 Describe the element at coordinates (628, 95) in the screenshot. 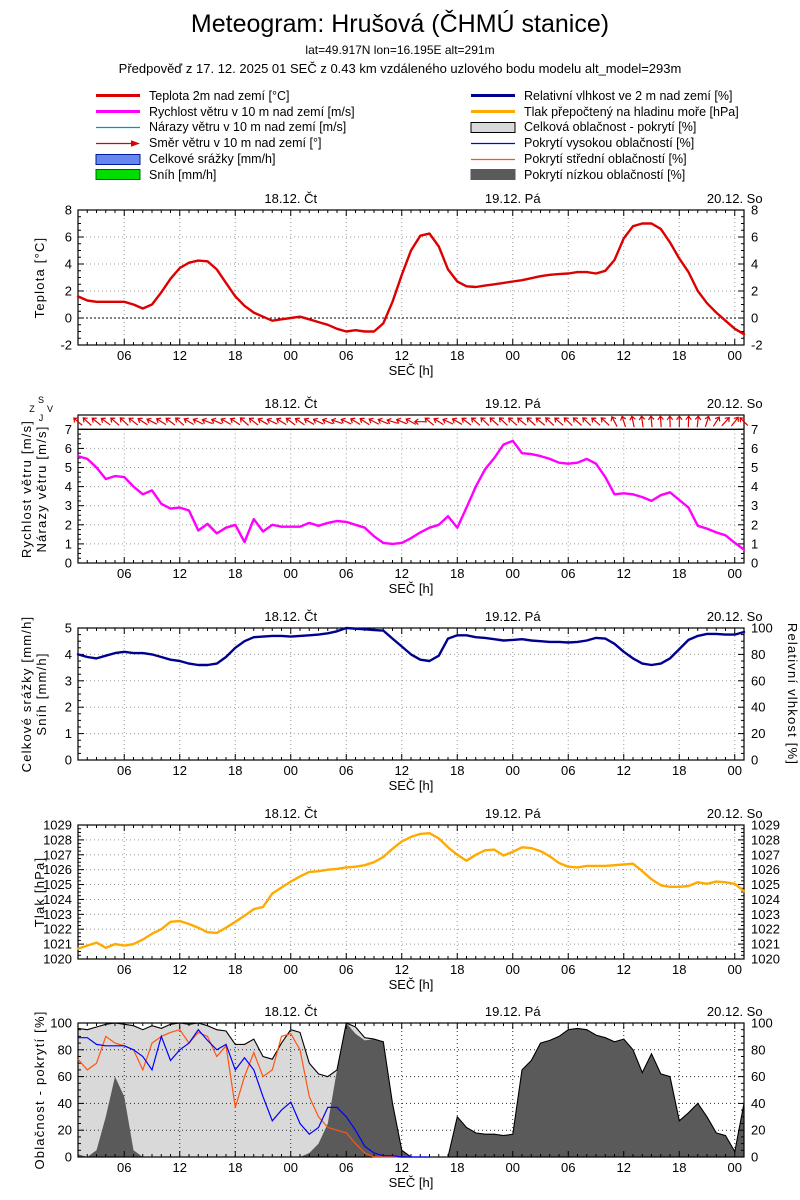

I see `legend-label: Relativní vlhkost ve 2 m nad zemí [%]` at that location.